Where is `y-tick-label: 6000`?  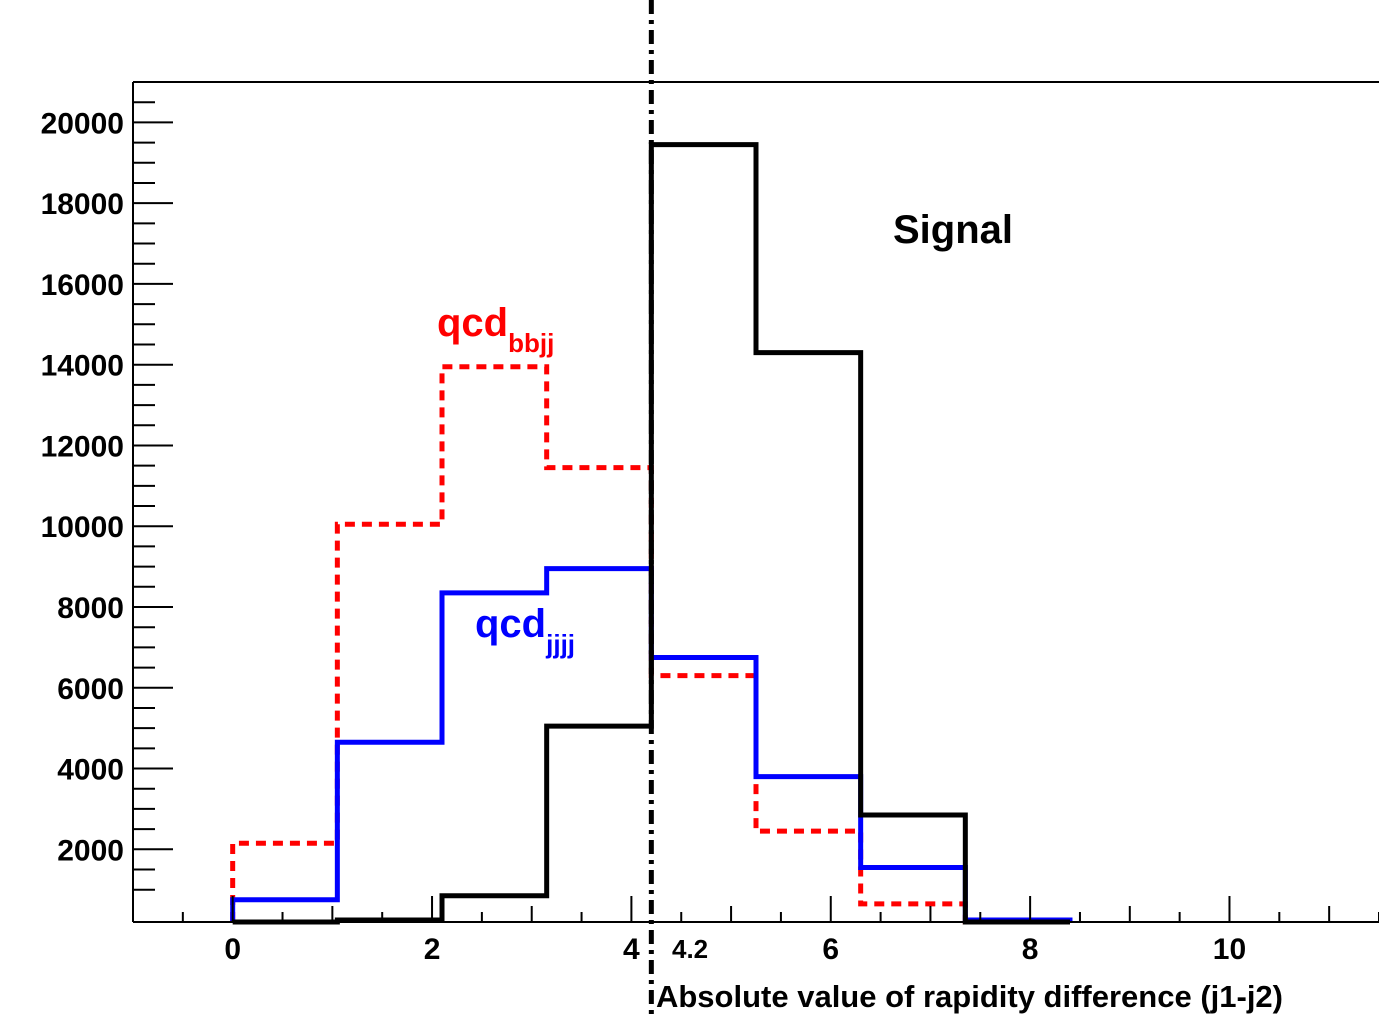 y-tick-label: 6000 is located at coordinates (90, 689).